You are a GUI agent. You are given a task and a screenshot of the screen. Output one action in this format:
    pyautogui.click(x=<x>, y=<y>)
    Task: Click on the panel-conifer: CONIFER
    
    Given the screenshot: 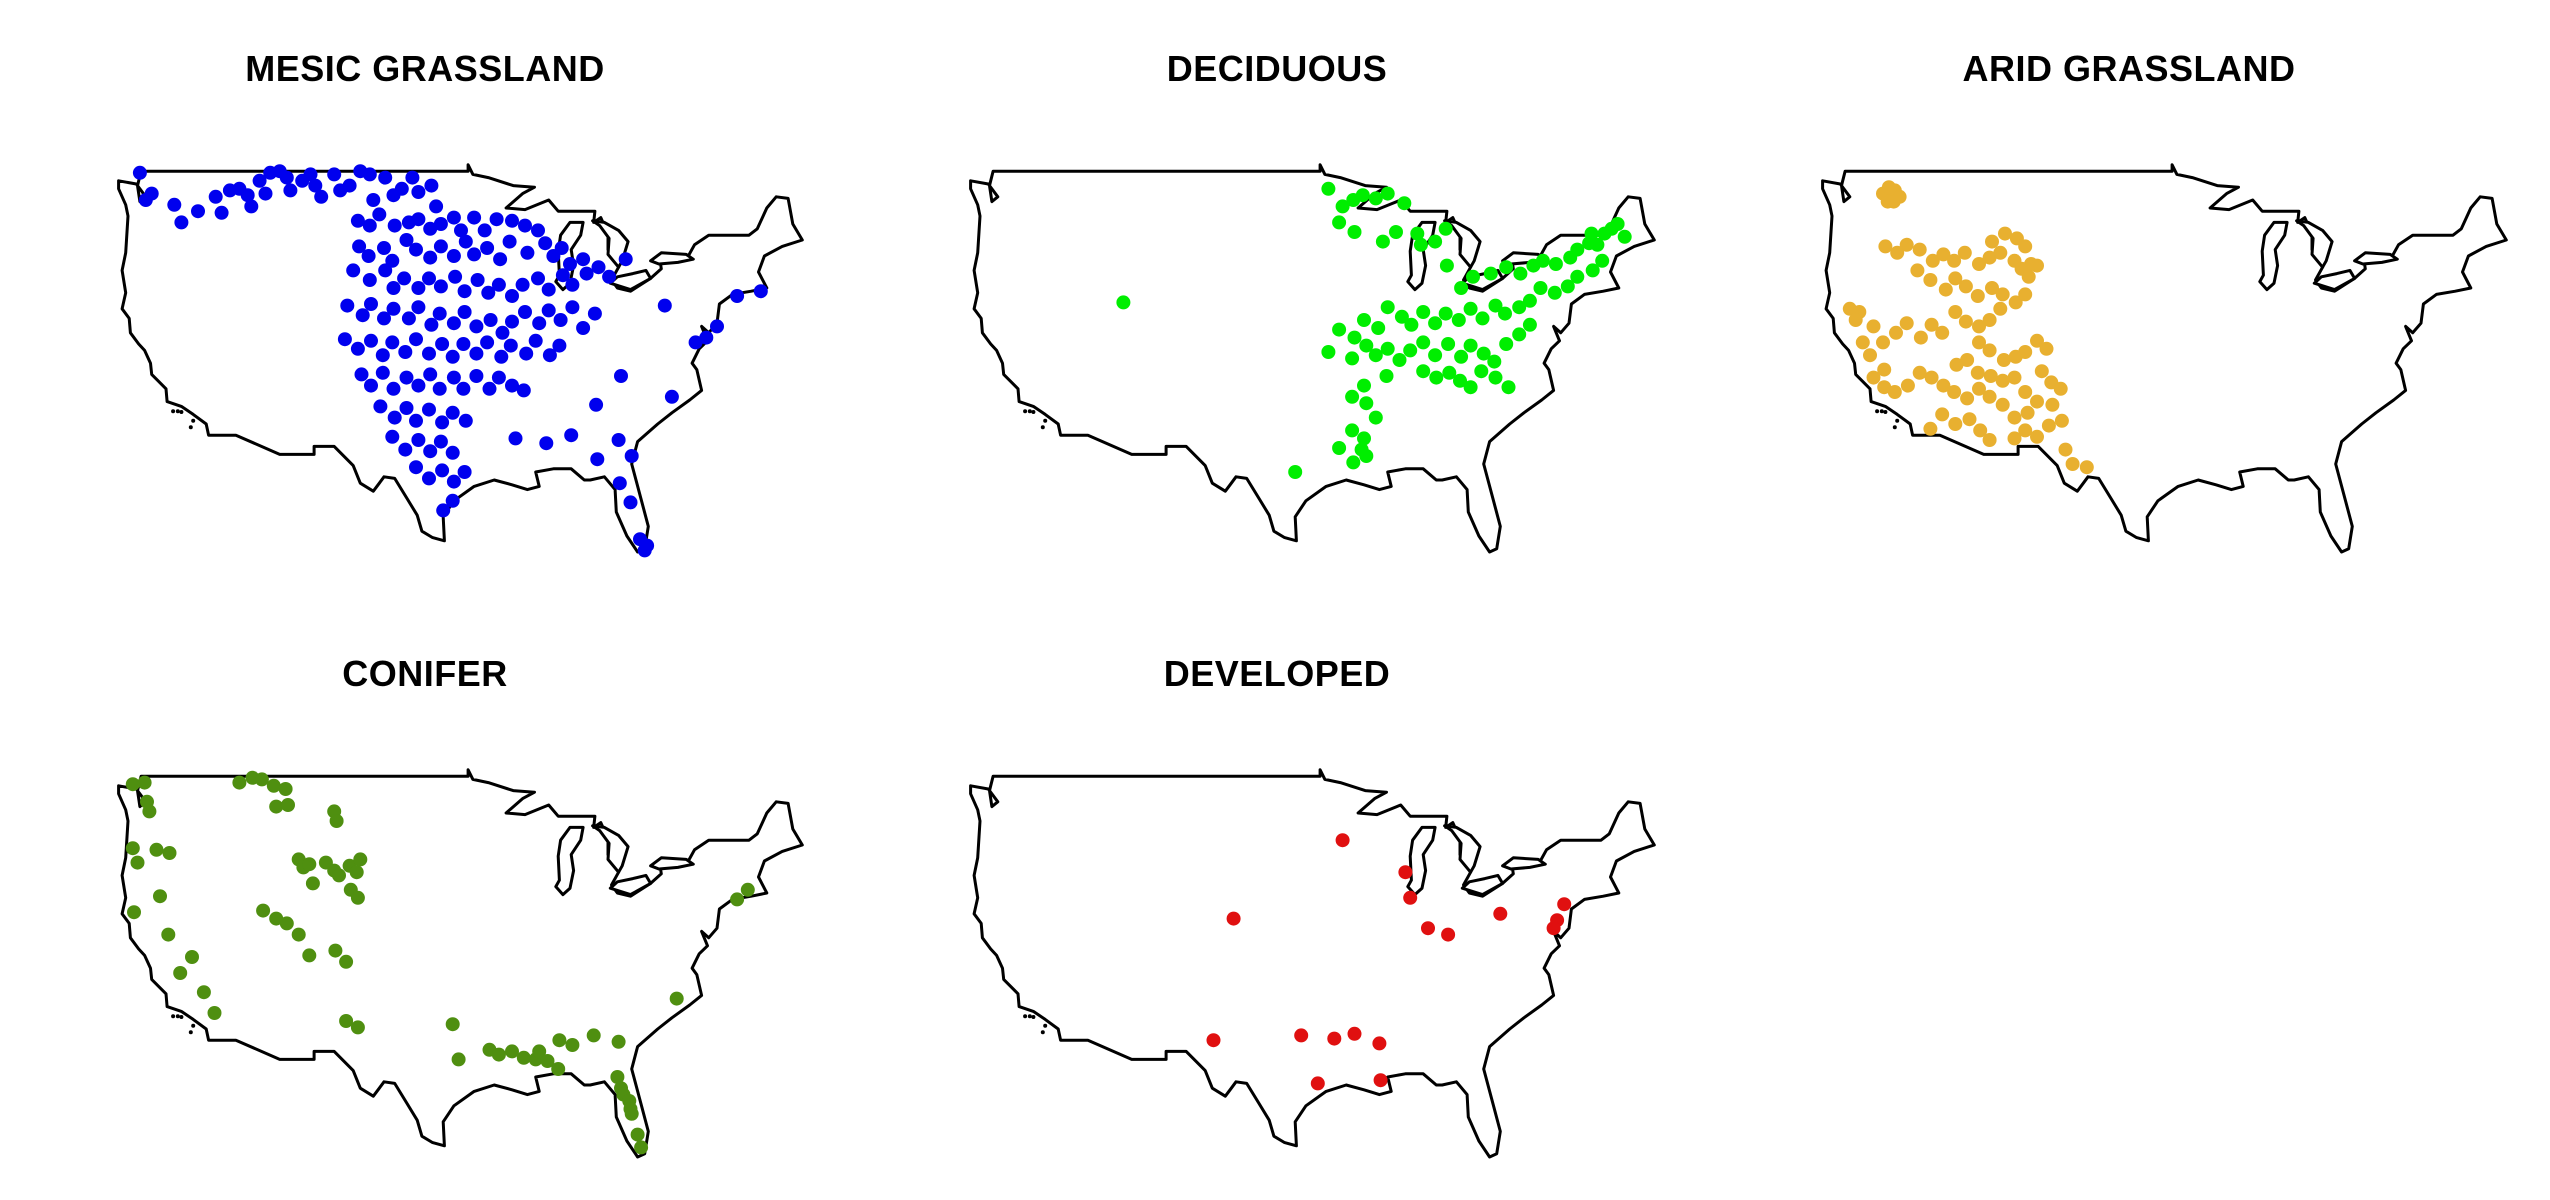 What is the action you would take?
    pyautogui.click(x=427, y=885)
    